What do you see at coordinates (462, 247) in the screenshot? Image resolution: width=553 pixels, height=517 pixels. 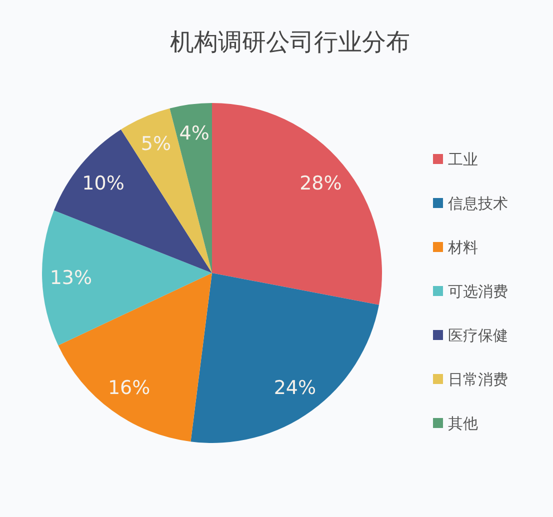 I see `legend-label: 材料` at bounding box center [462, 247].